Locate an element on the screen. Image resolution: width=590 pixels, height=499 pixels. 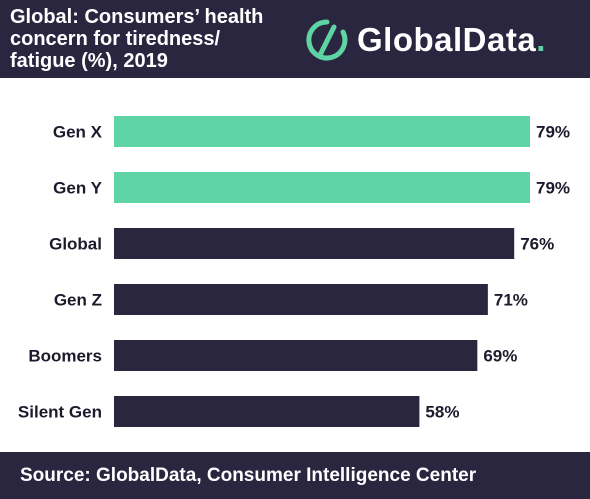
title-line-2: concern for tiredness/ is located at coordinates (115, 39).